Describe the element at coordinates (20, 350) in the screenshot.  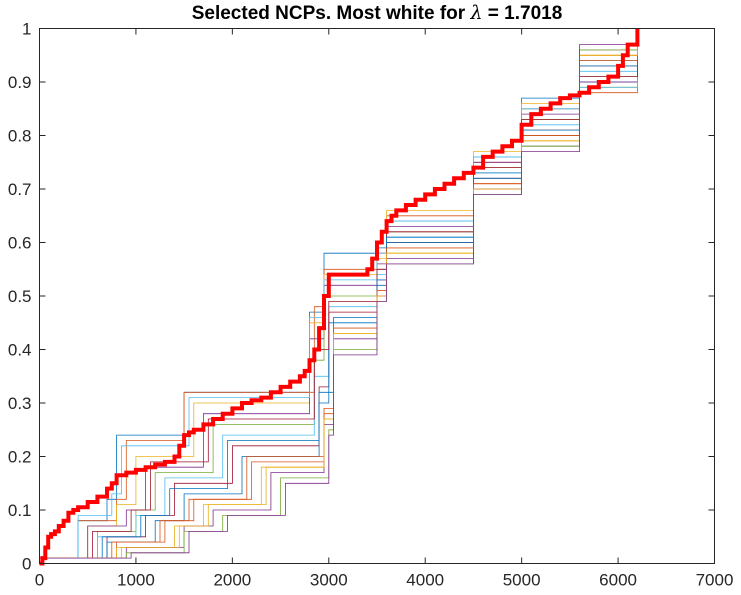
I see `y-tick-label: 0.4` at that location.